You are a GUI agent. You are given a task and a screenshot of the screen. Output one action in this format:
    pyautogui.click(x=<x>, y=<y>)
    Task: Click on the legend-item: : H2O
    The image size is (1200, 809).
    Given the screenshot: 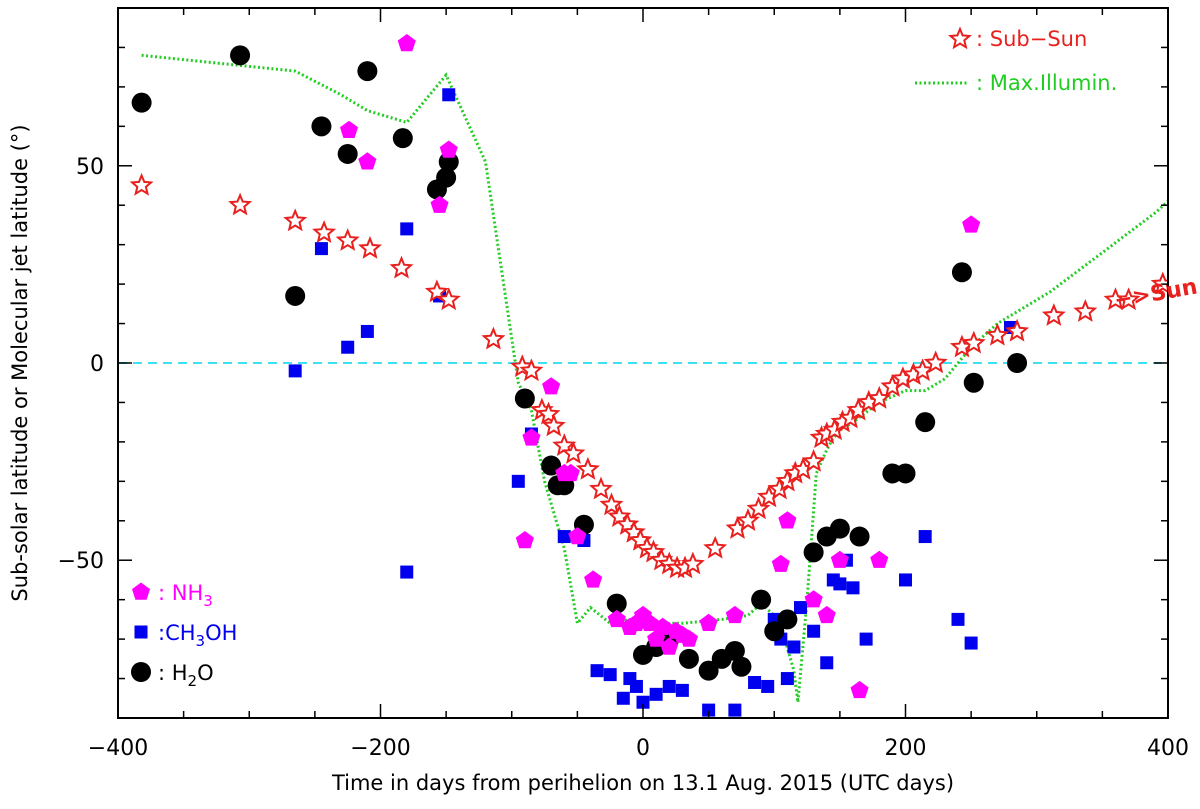 What is the action you would take?
    pyautogui.click(x=172, y=675)
    